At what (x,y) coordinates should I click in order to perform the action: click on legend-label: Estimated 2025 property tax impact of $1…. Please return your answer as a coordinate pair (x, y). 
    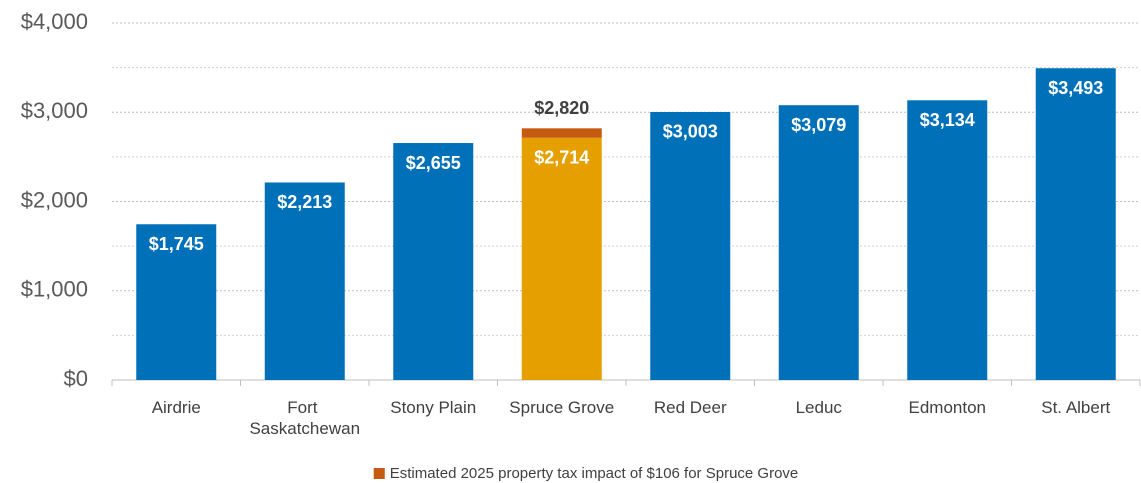
    Looking at the image, I should click on (594, 473).